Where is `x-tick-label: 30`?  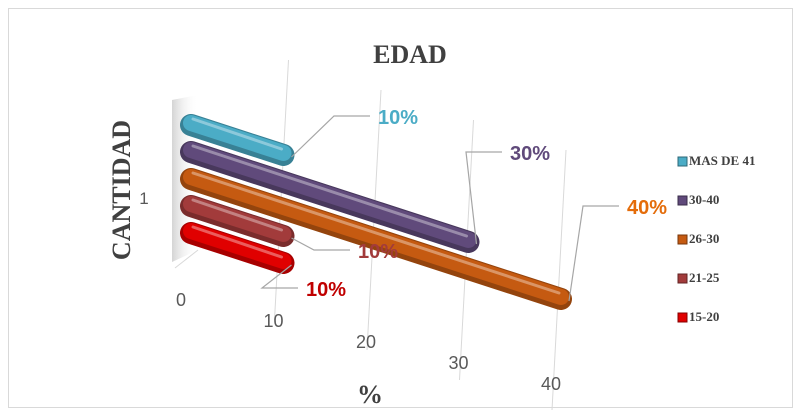
x-tick-label: 30 is located at coordinates (458, 363).